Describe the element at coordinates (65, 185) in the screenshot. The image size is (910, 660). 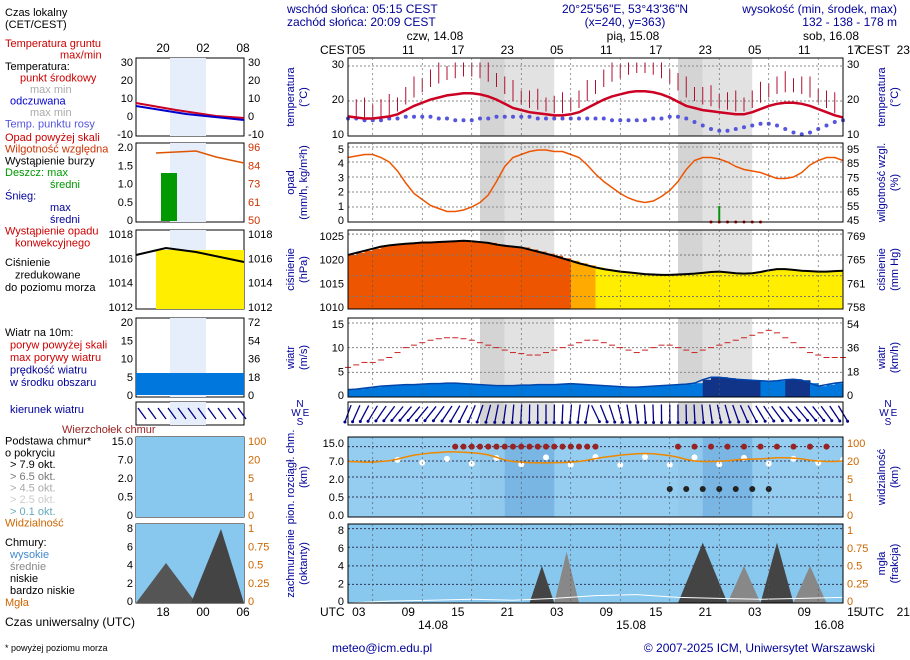
I see `legend-label-legend-precip-4: średni` at that location.